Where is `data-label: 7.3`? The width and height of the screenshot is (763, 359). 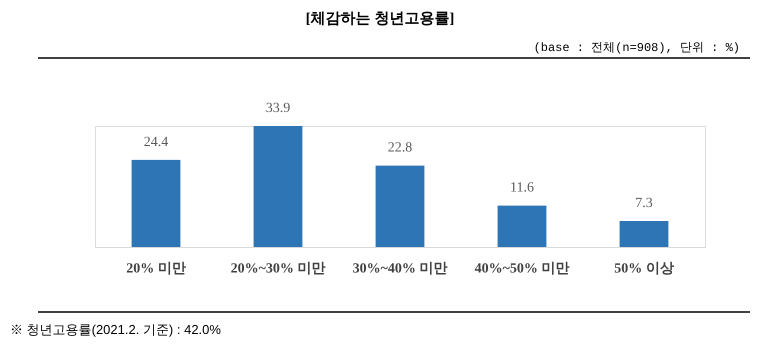
data-label: 7.3 is located at coordinates (644, 203).